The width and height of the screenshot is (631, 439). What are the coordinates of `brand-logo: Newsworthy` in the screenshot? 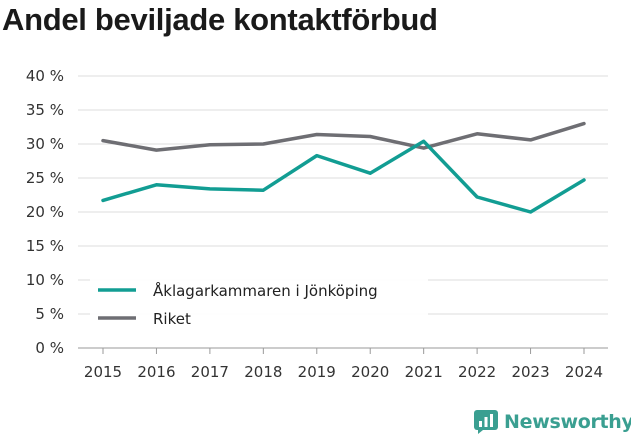 It's located at (552, 422).